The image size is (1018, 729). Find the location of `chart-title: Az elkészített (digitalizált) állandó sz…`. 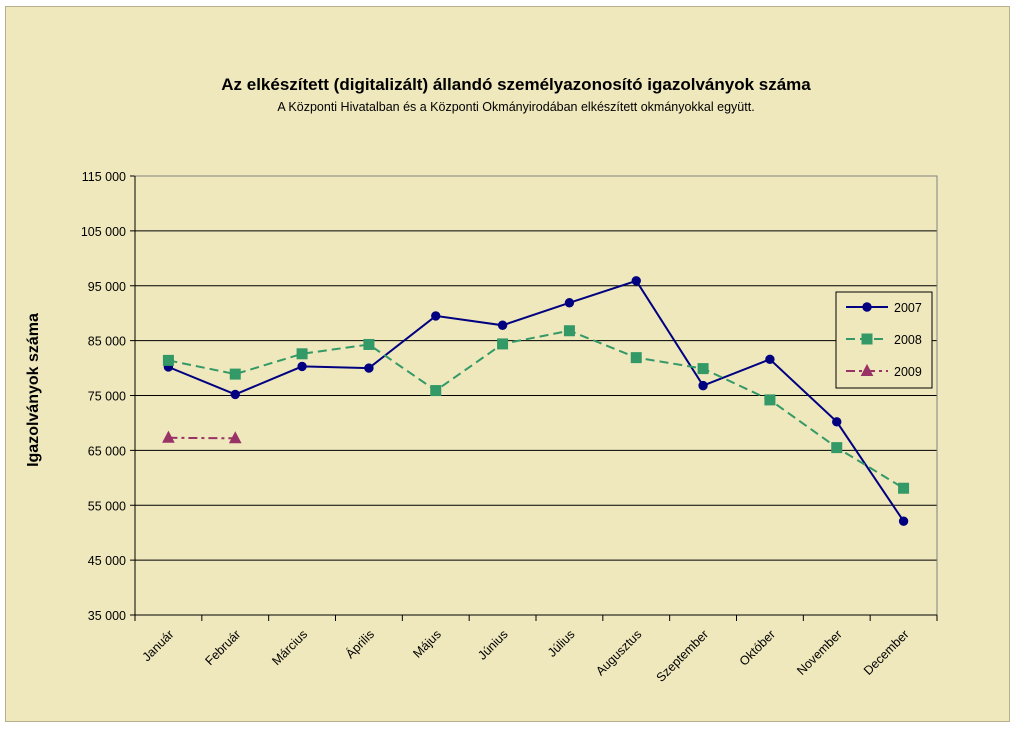

chart-title: Az elkészített (digitalizált) állandó sz… is located at coordinates (516, 84).